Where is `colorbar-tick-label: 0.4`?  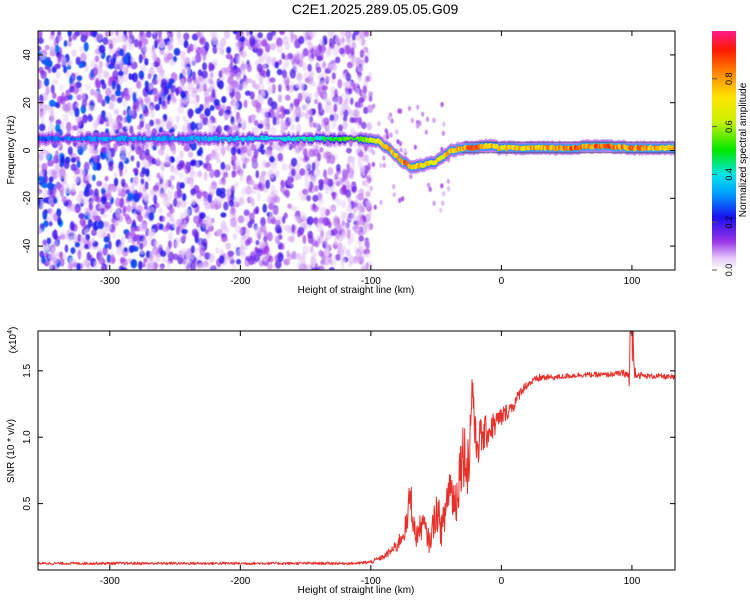
colorbar-tick-label: 0.4 is located at coordinates (729, 174).